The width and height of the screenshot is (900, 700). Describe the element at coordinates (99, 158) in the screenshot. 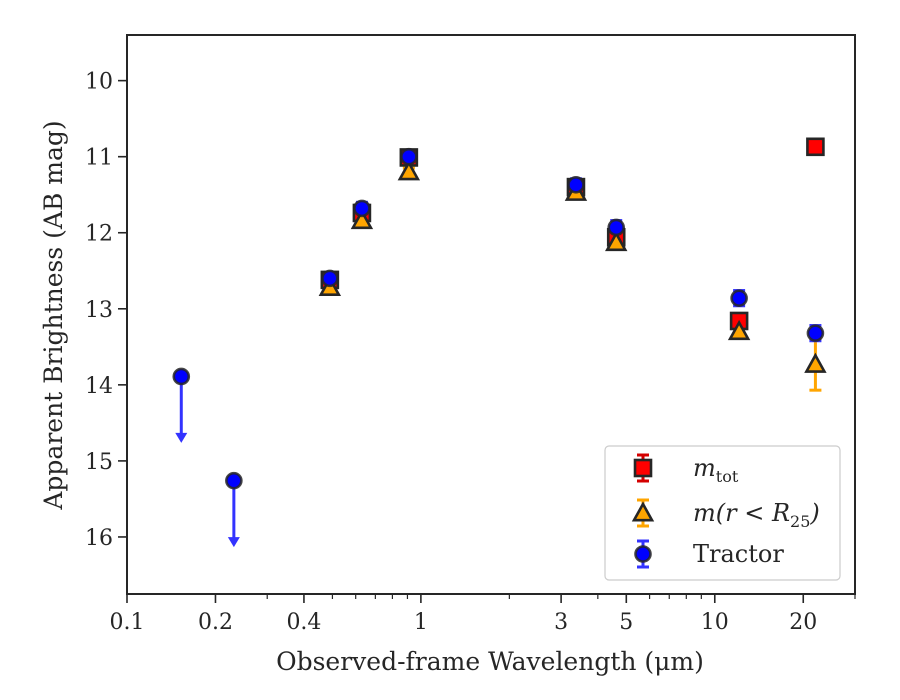

I see `y-tick-label: 11` at that location.